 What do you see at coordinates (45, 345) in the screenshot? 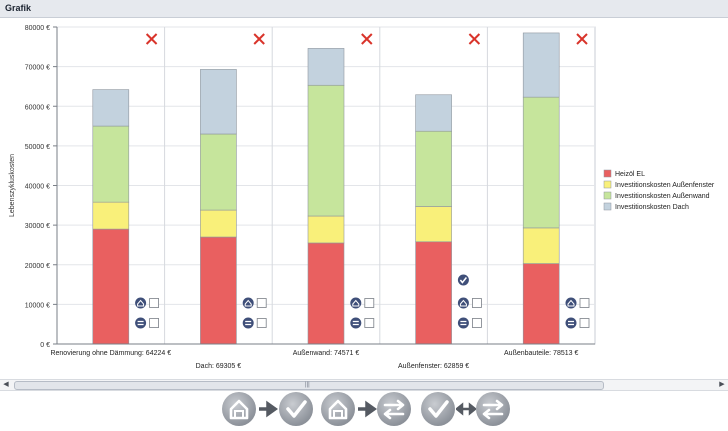
I see `y-tick-label: 0 €` at bounding box center [45, 345].